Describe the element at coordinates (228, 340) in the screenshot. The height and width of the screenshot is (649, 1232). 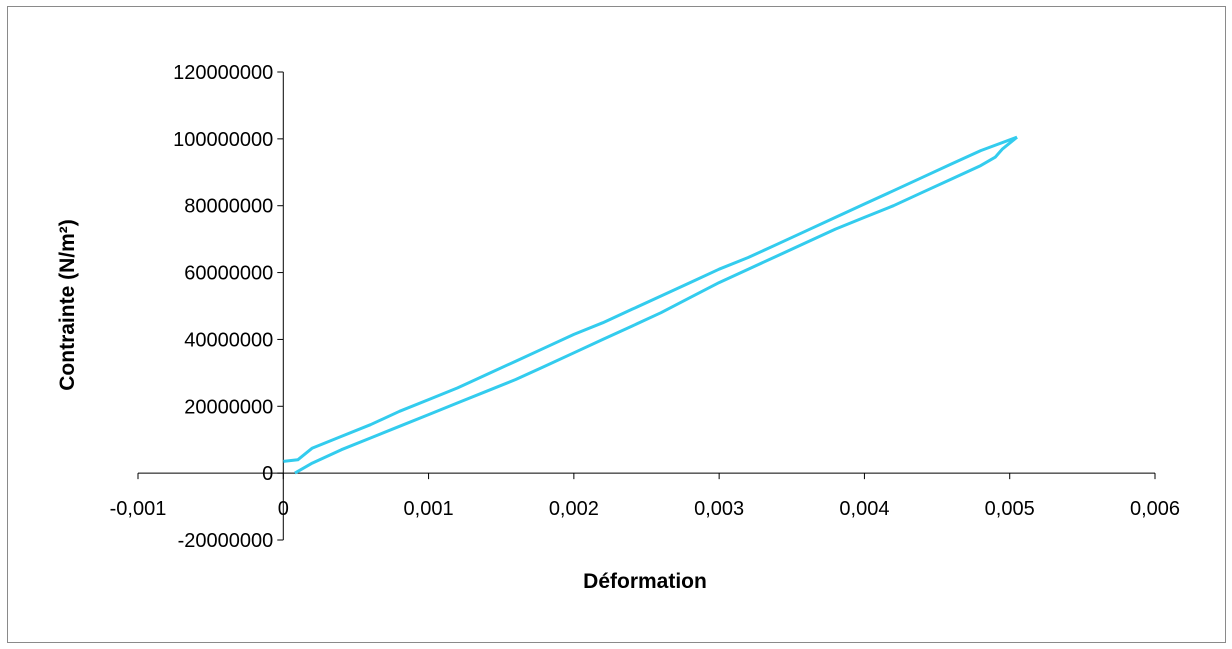
I see `y-tick-label: 40000000` at that location.